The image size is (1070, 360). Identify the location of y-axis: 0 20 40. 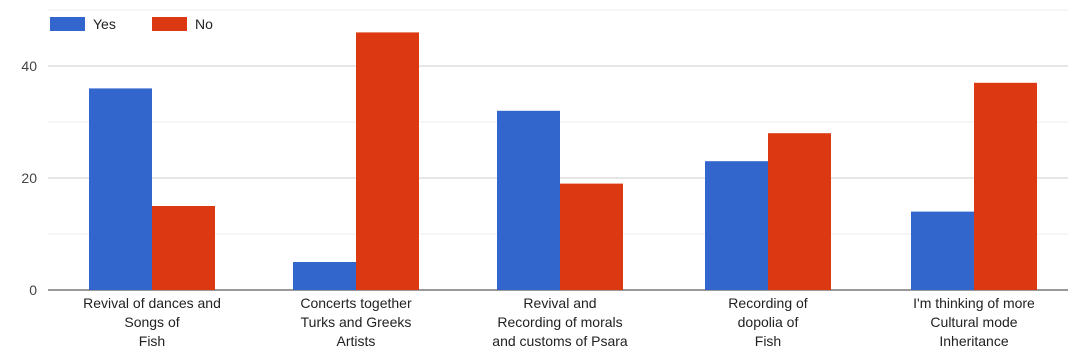
(29, 178).